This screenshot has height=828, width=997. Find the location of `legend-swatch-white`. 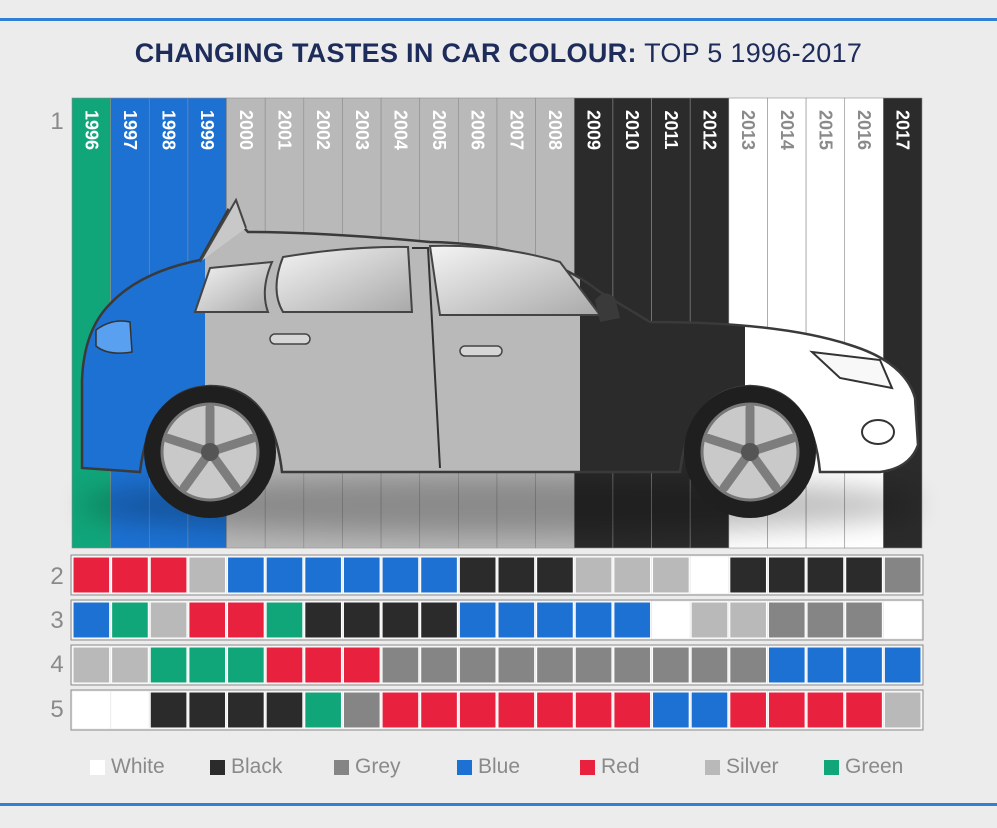

legend-swatch-white is located at coordinates (97, 767).